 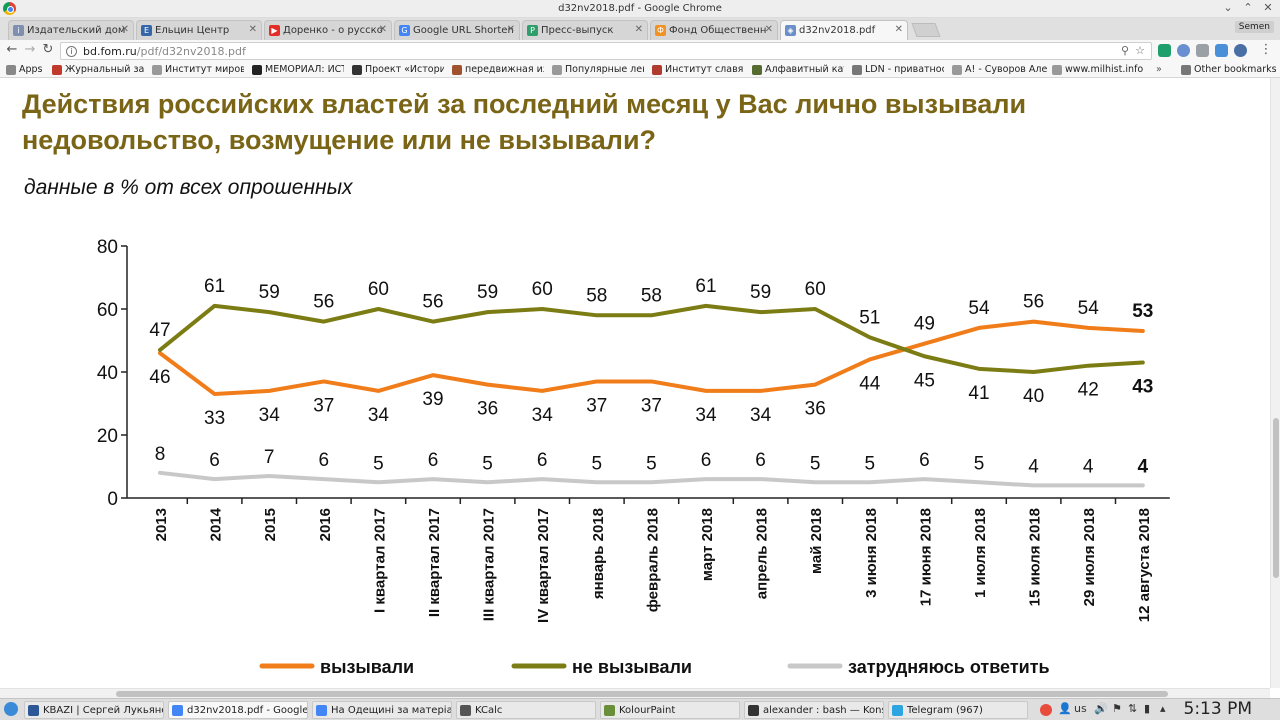 I want to click on start-menu-icon, so click(x=11, y=709).